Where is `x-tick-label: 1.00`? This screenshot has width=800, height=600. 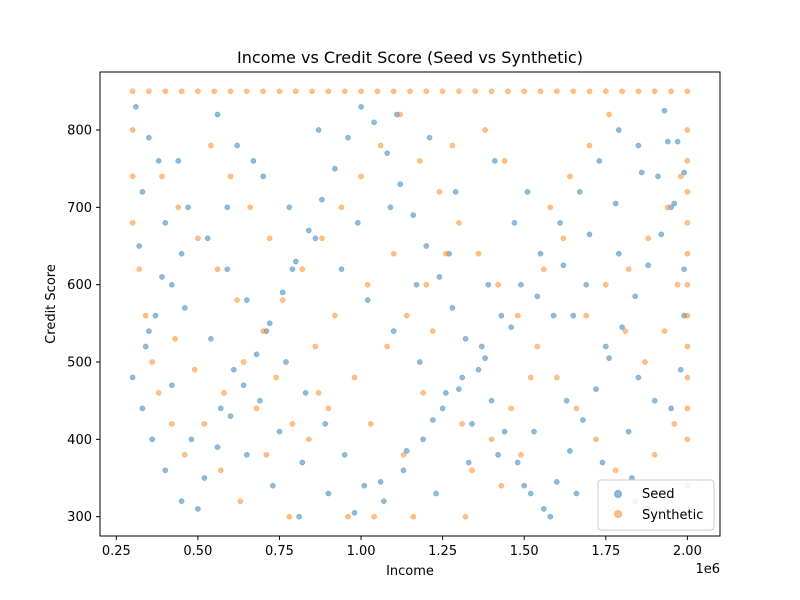
x-tick-label: 1.00 is located at coordinates (361, 551).